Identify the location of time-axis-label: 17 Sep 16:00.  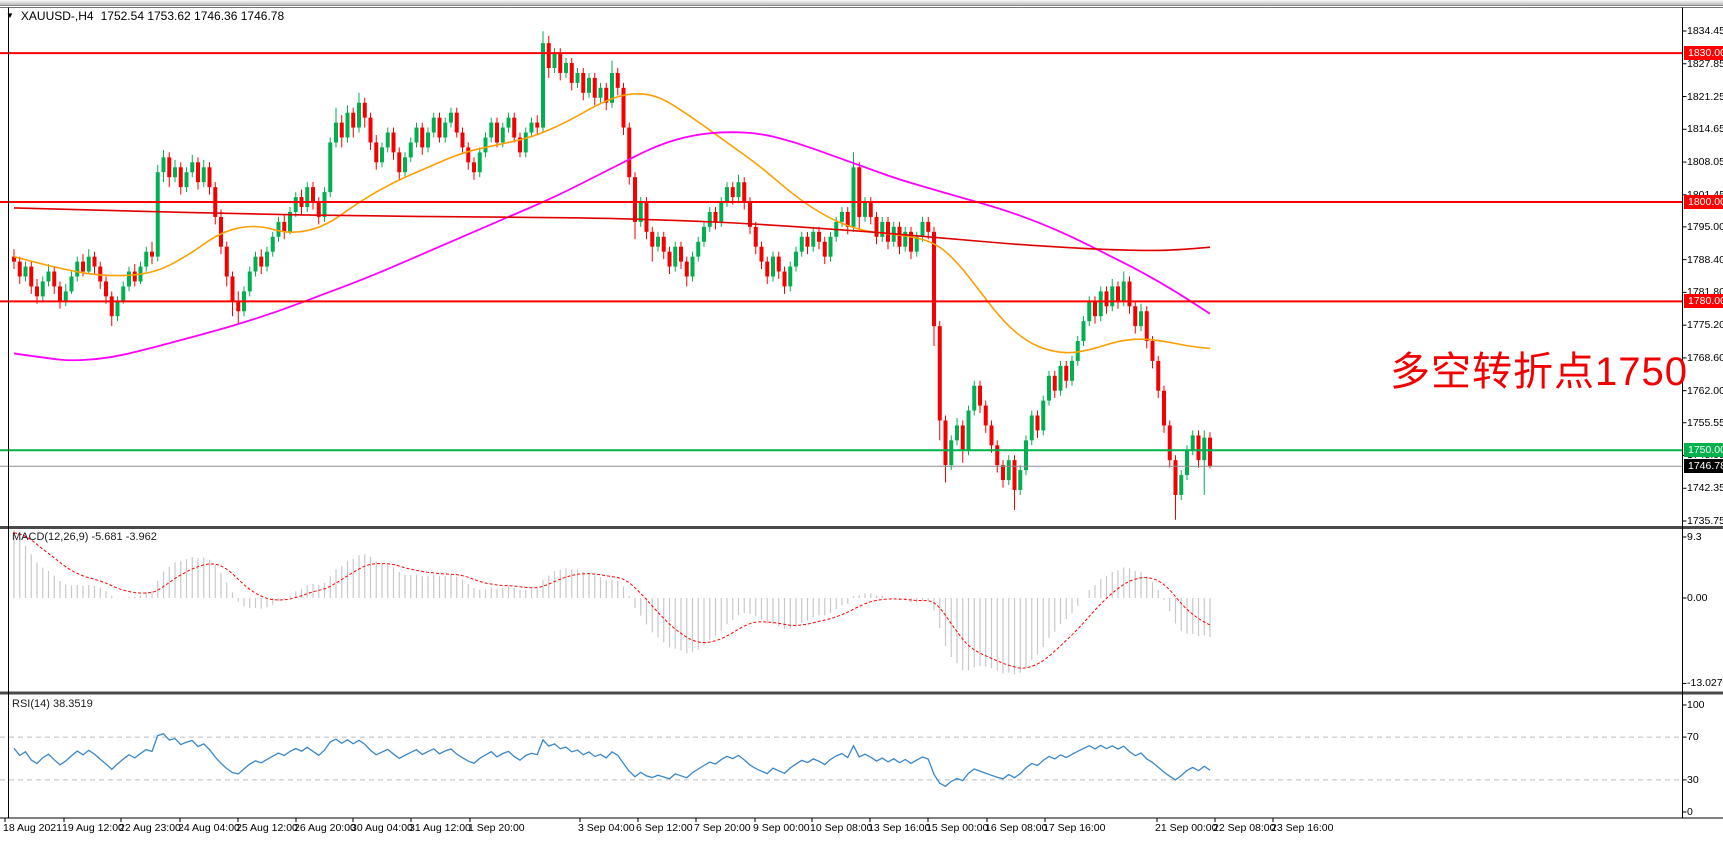
(1074, 828).